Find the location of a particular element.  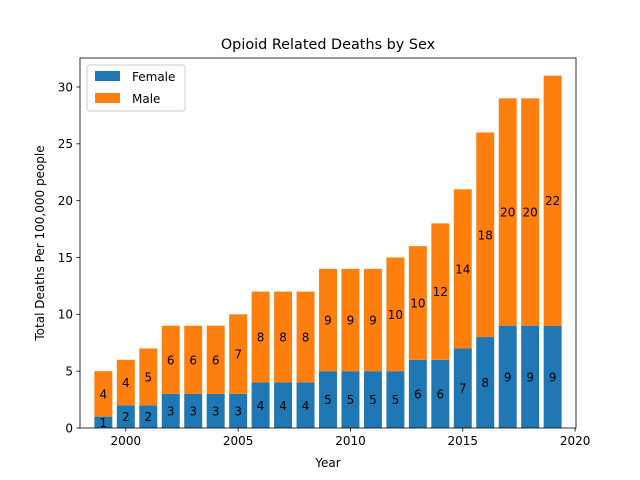

data-label-male-2004: 6 is located at coordinates (216, 360).